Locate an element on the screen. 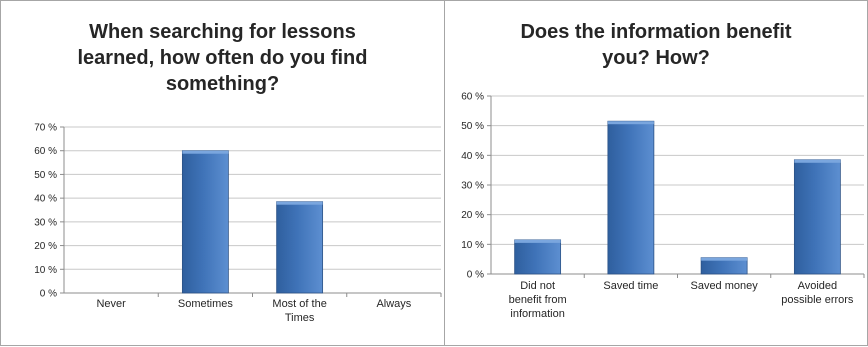 The image size is (868, 347). category-label: Did not is located at coordinates (537, 286).